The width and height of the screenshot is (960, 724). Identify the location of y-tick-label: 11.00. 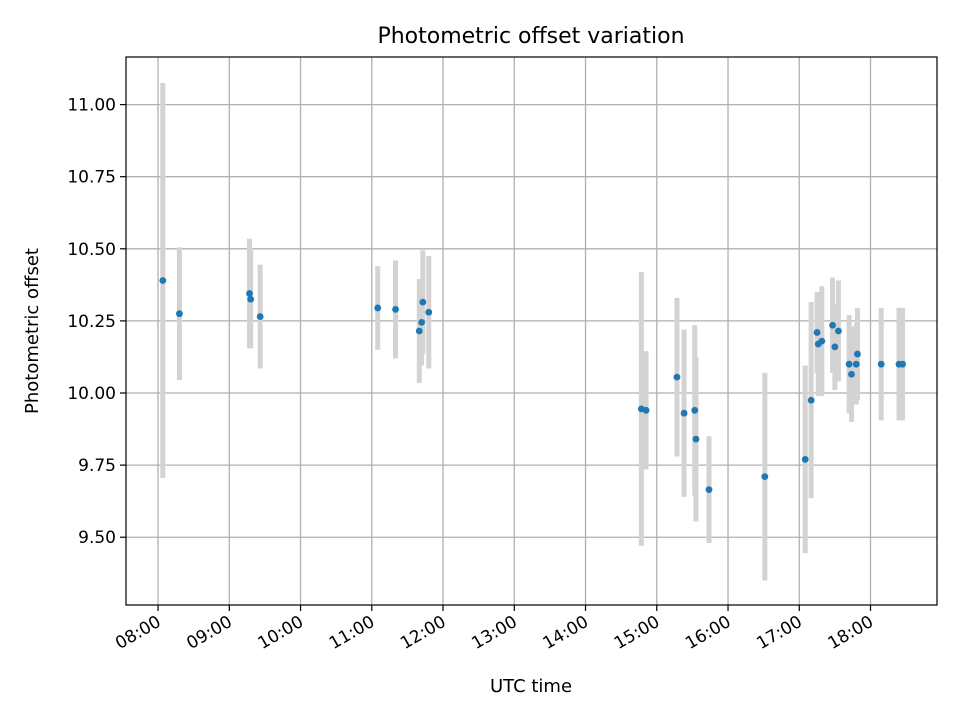
(91, 106).